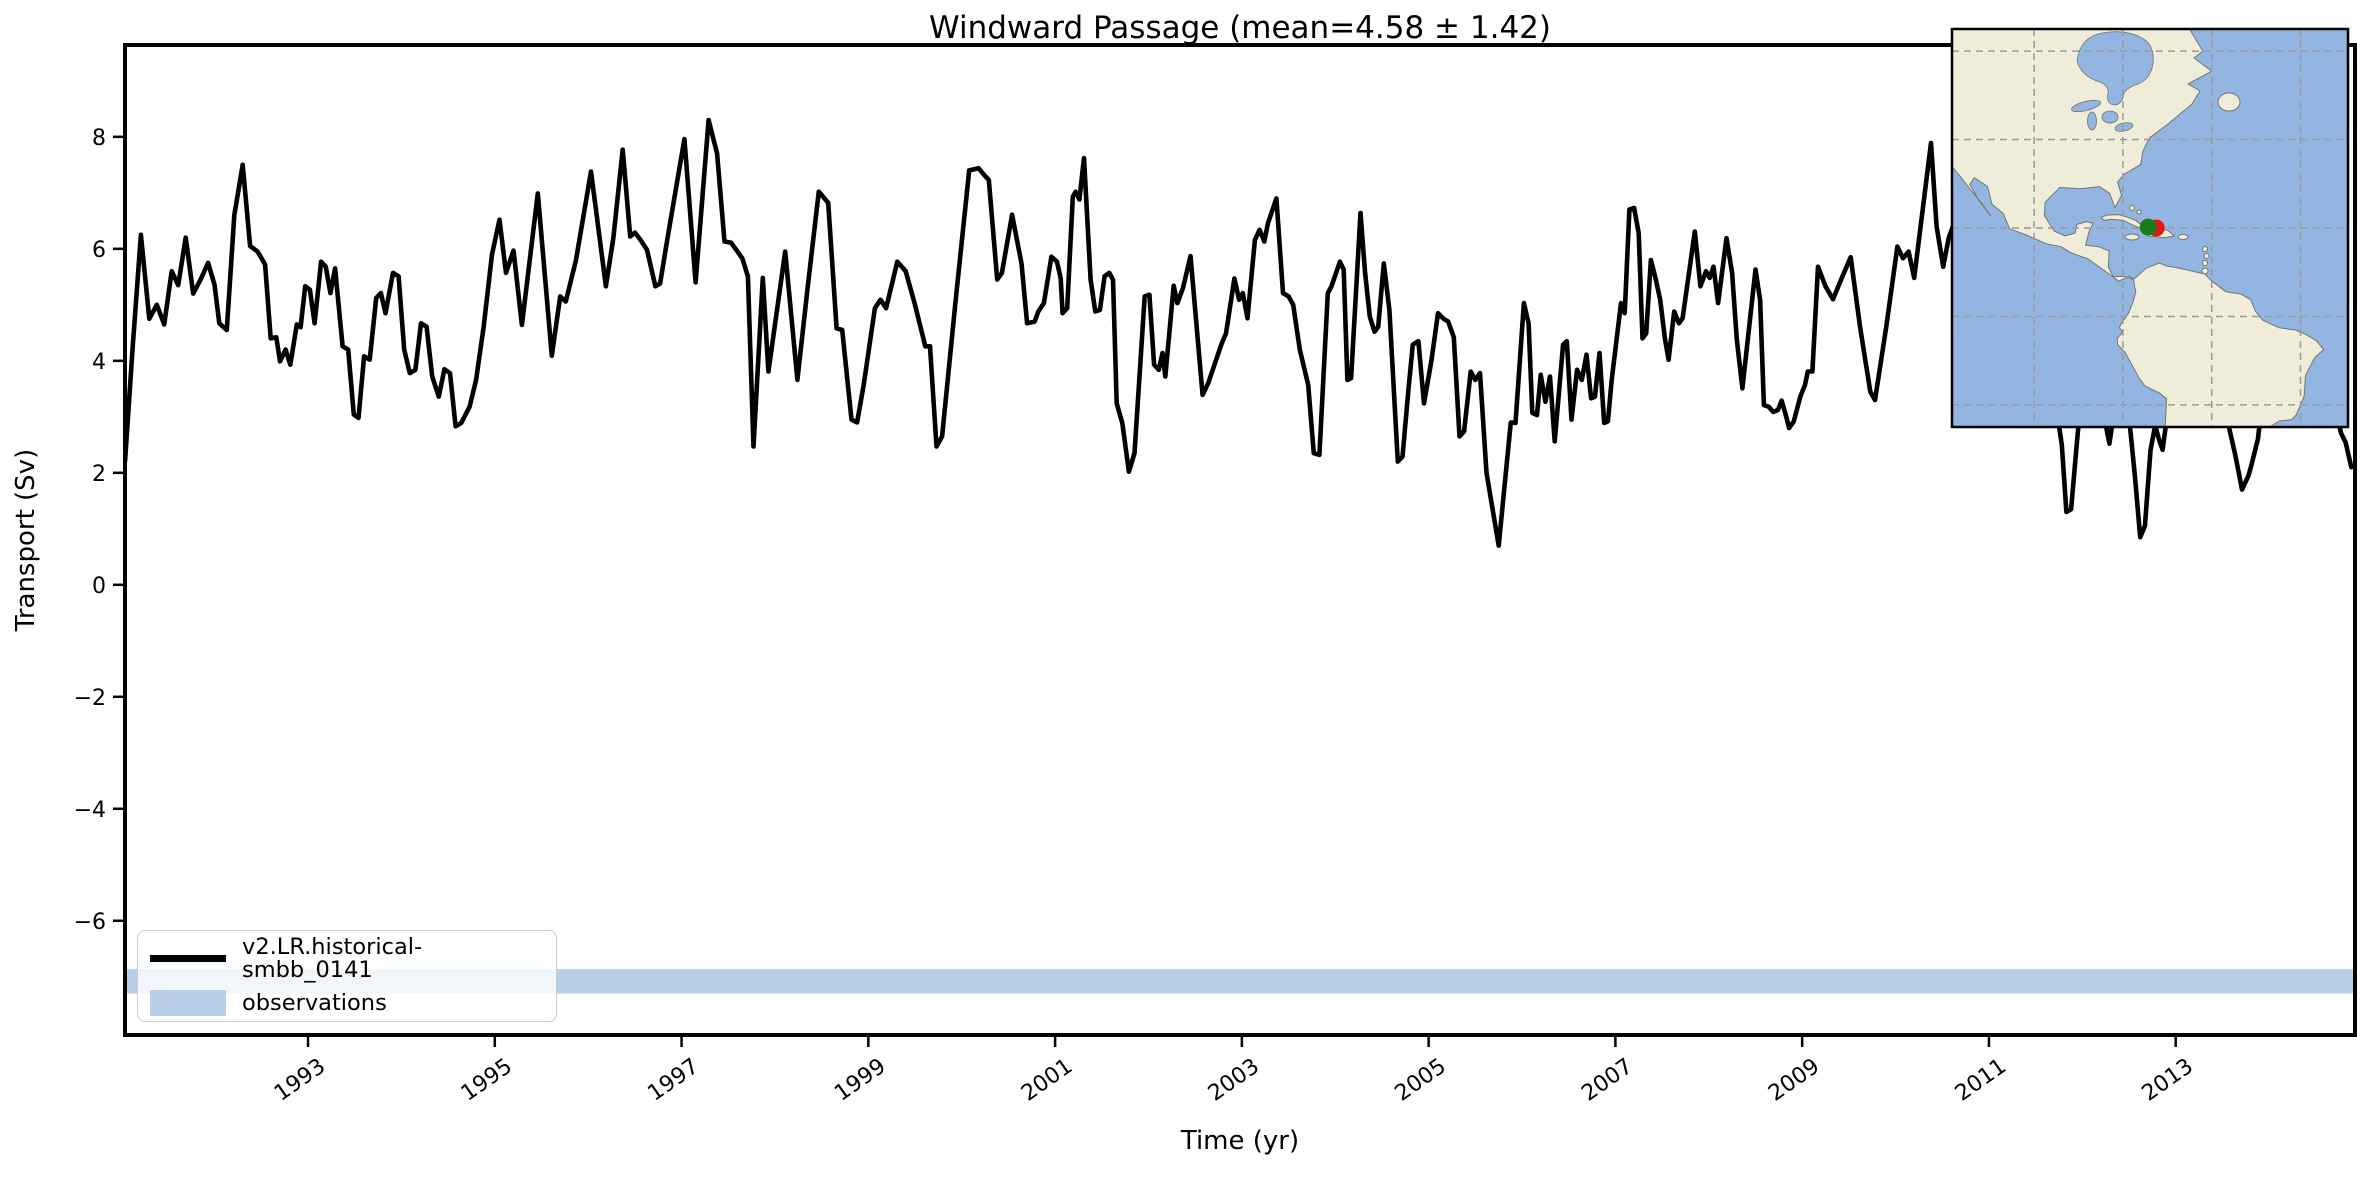 This screenshot has height=1180, width=2379. What do you see at coordinates (2132, 237) in the screenshot?
I see `island-jamaica` at bounding box center [2132, 237].